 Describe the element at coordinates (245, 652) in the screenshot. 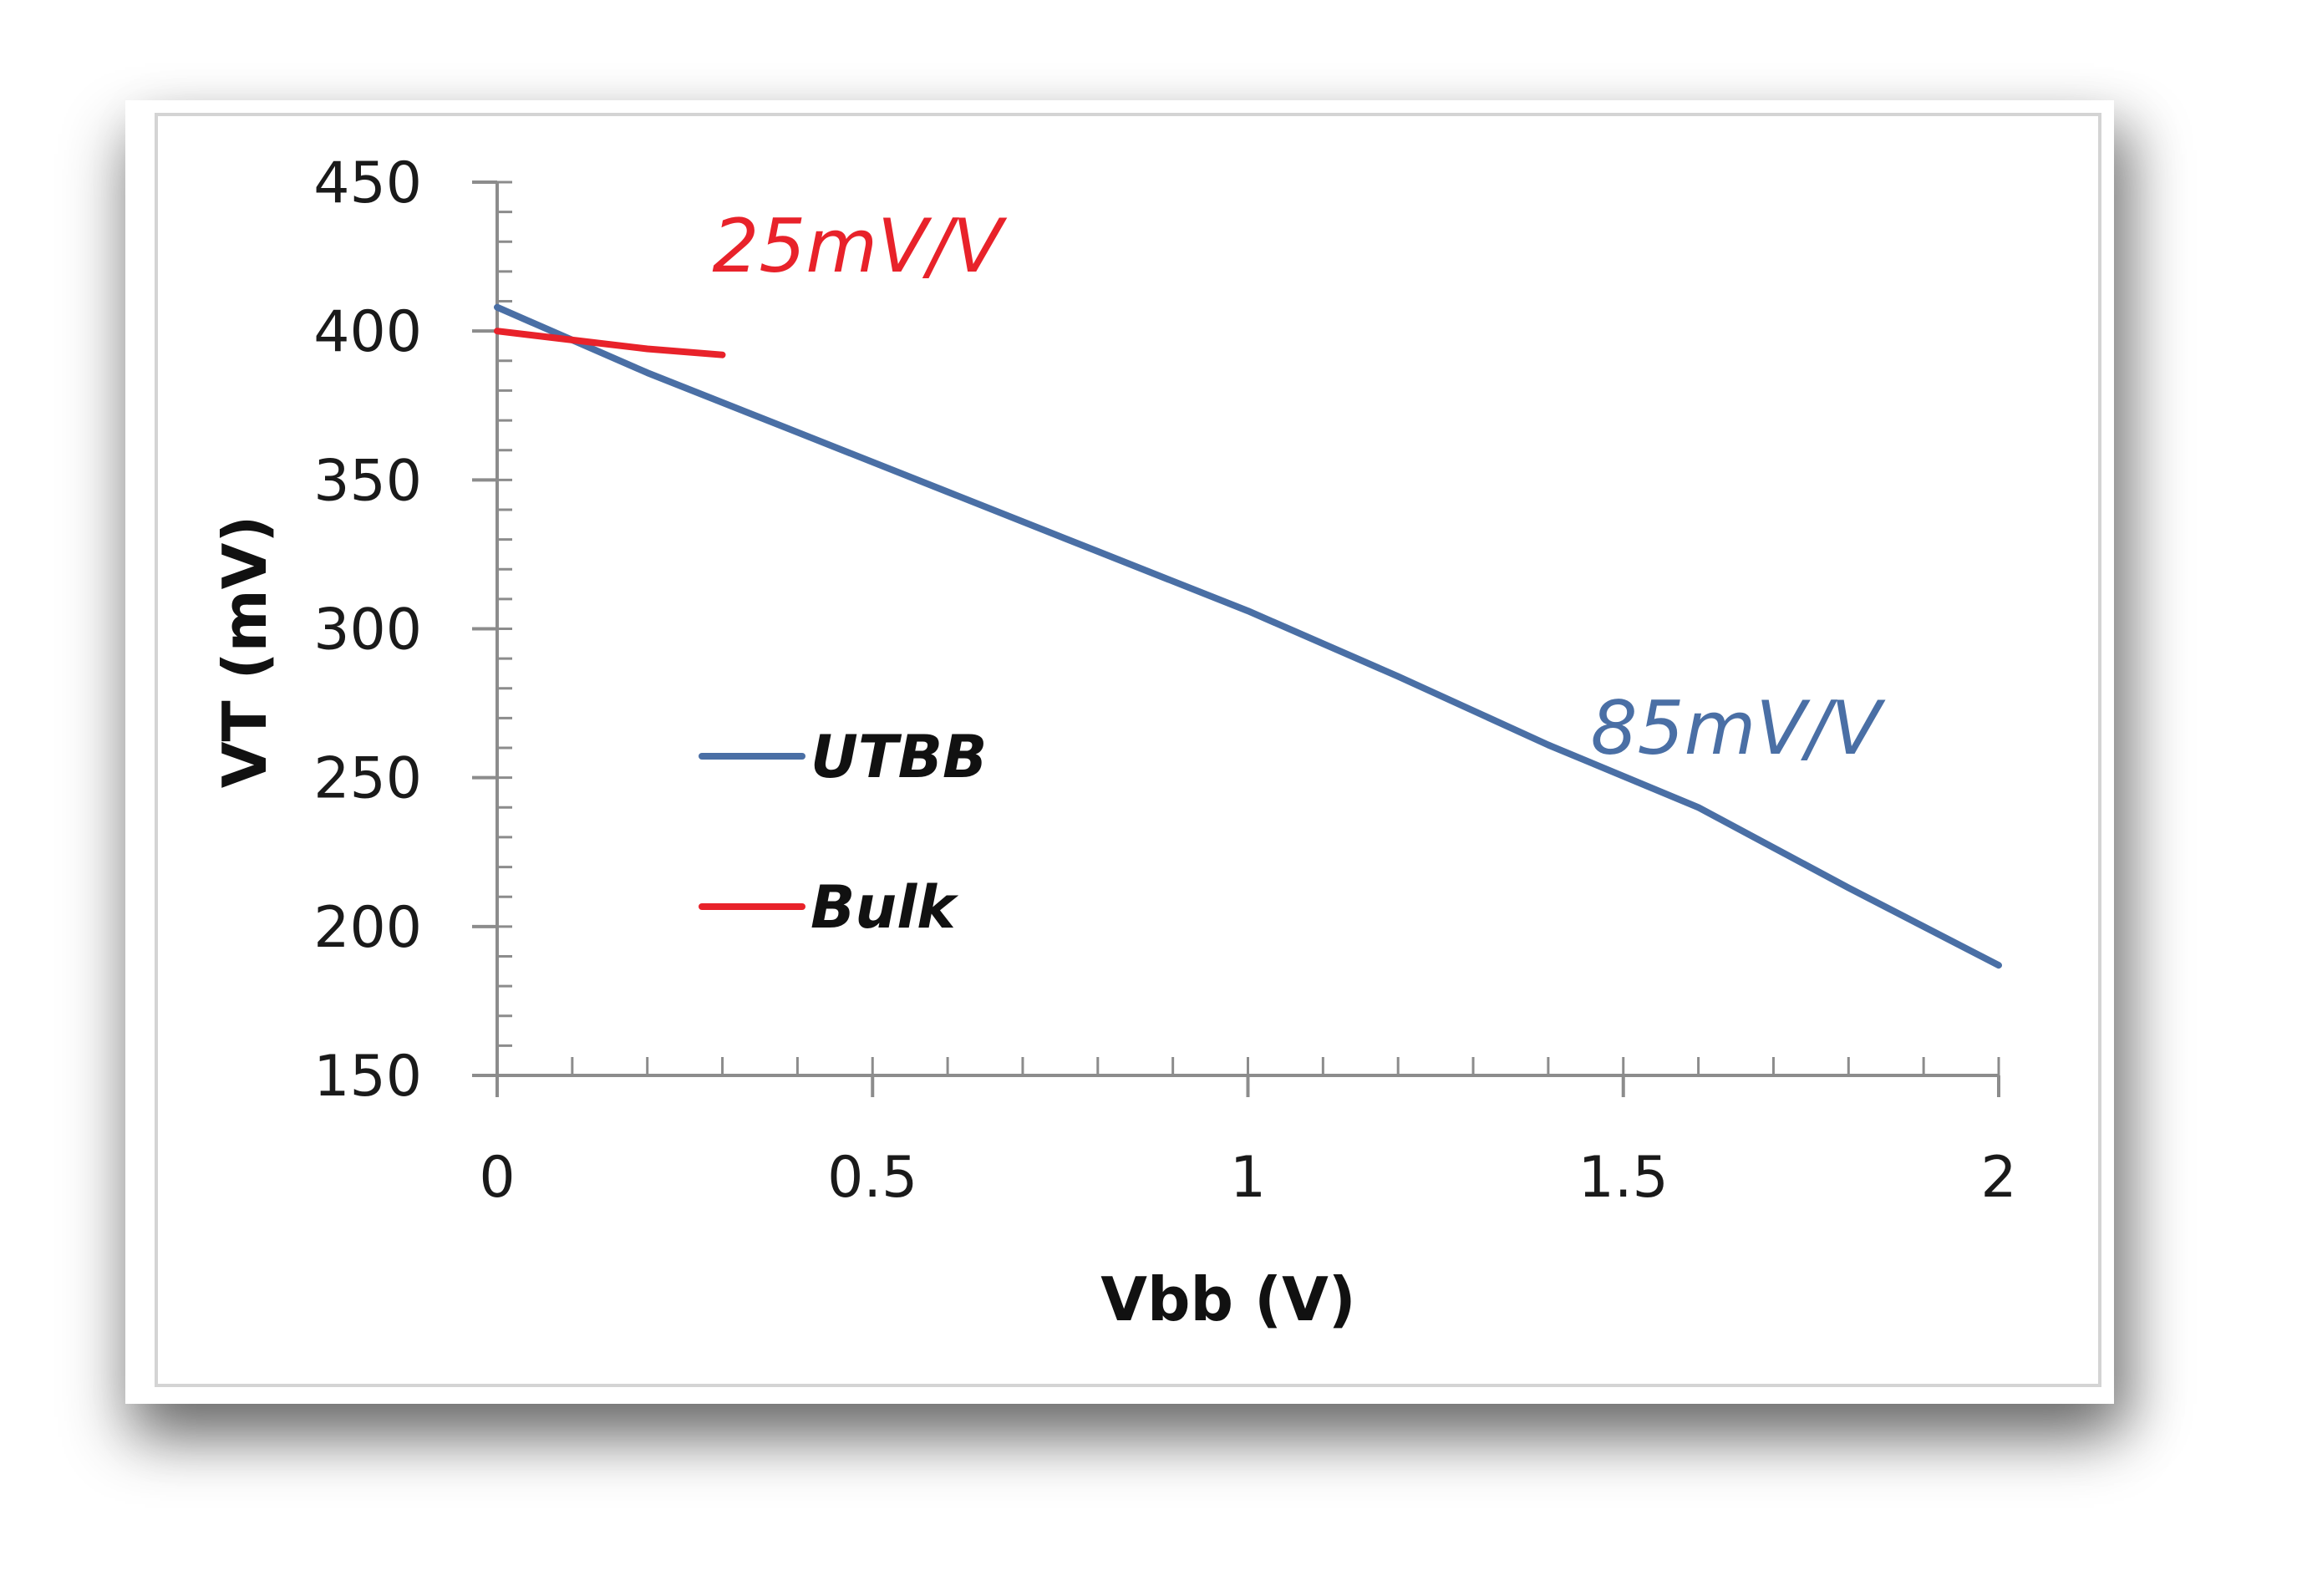

I see `y-axis-title: VT (mV)` at that location.